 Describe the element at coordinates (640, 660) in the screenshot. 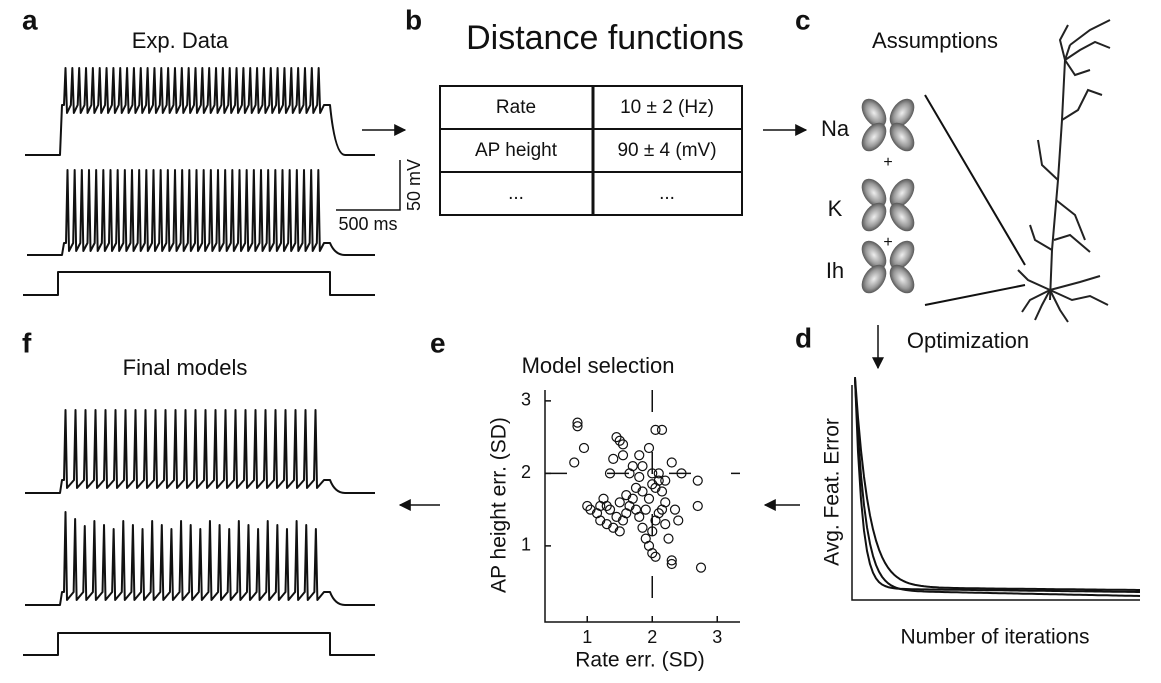

I see `x-axis-label: Rate err. (SD)` at that location.